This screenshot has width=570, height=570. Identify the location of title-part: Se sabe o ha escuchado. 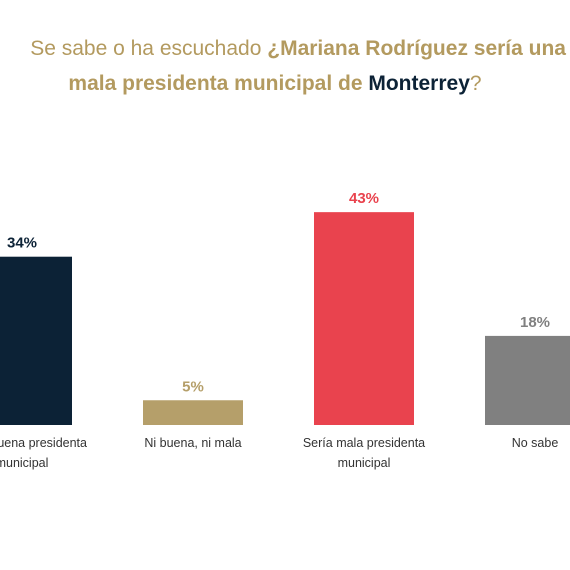
(145, 48).